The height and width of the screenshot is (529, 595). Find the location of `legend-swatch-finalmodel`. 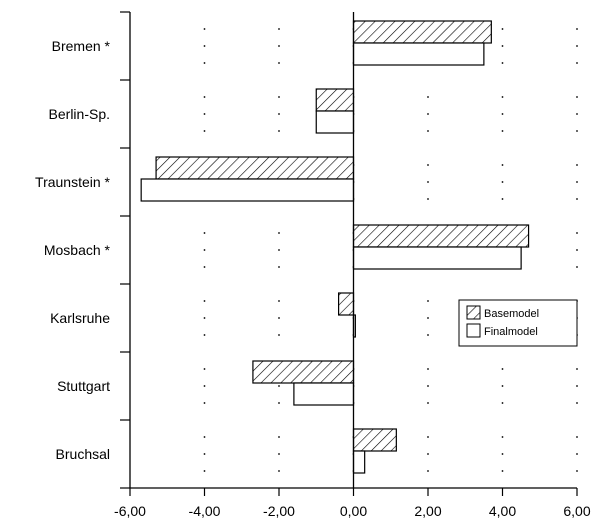

legend-swatch-finalmodel is located at coordinates (473, 330).